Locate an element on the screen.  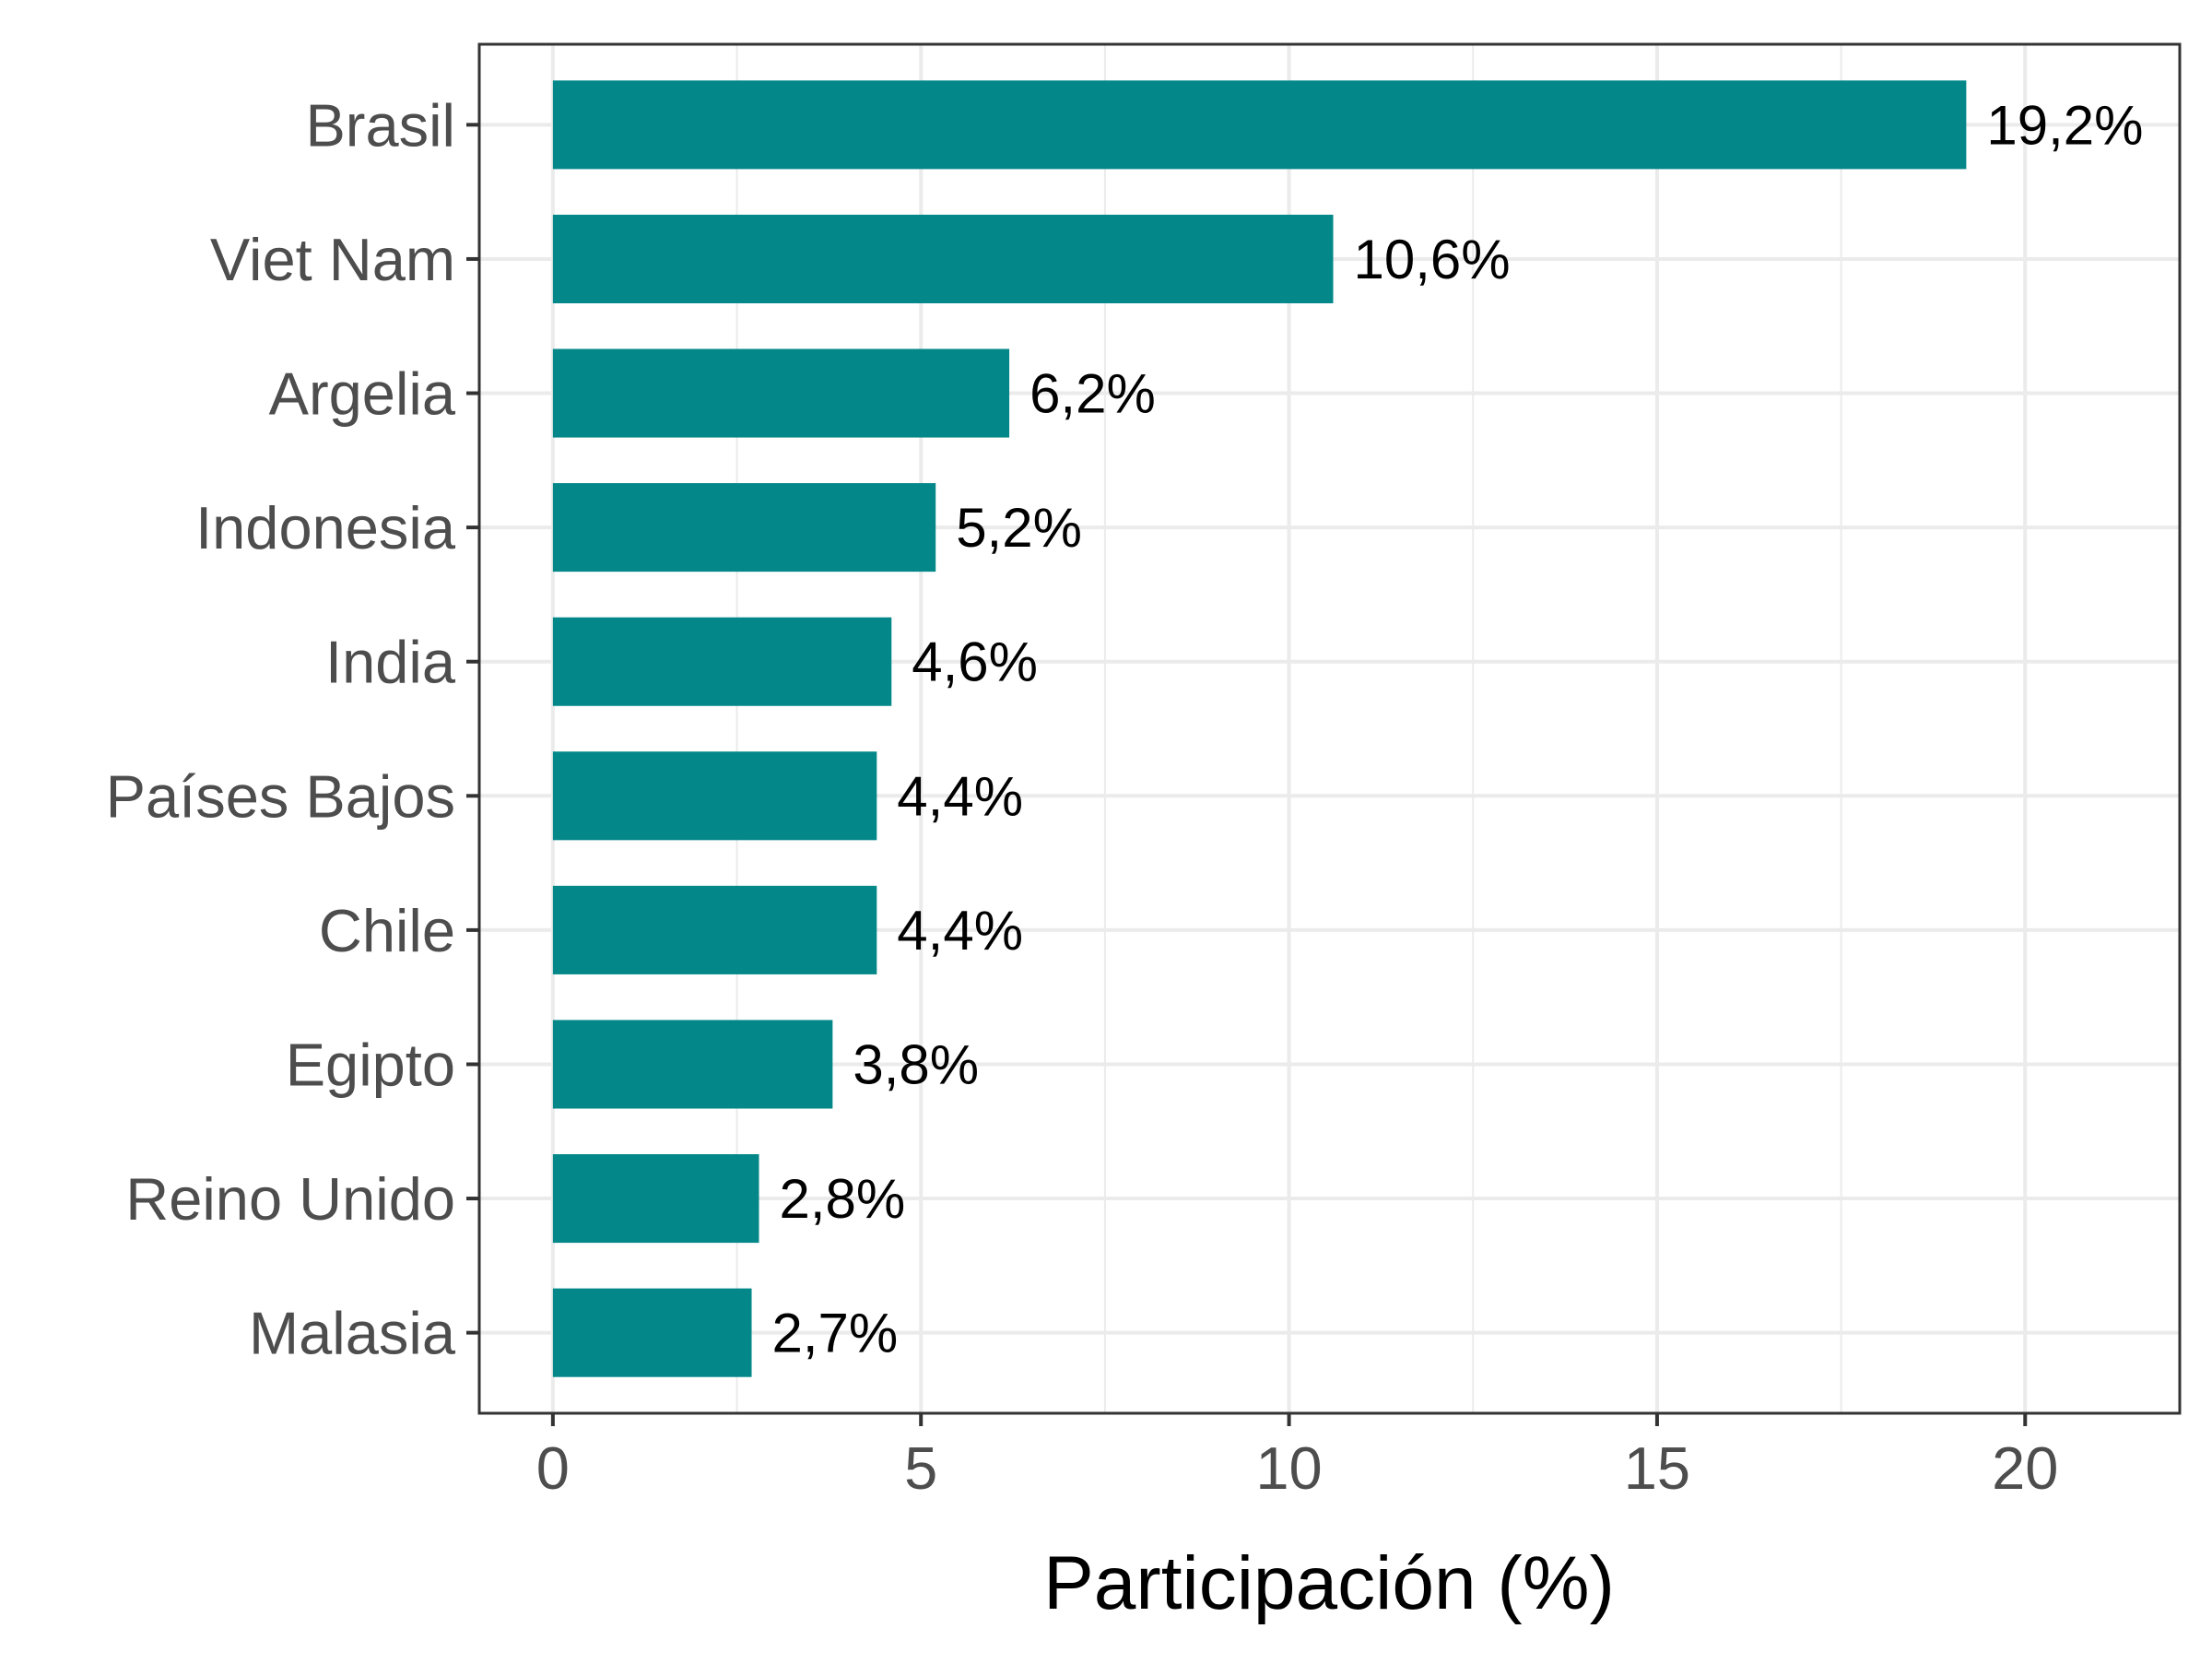
data-label: 5,2% is located at coordinates (1019, 528).